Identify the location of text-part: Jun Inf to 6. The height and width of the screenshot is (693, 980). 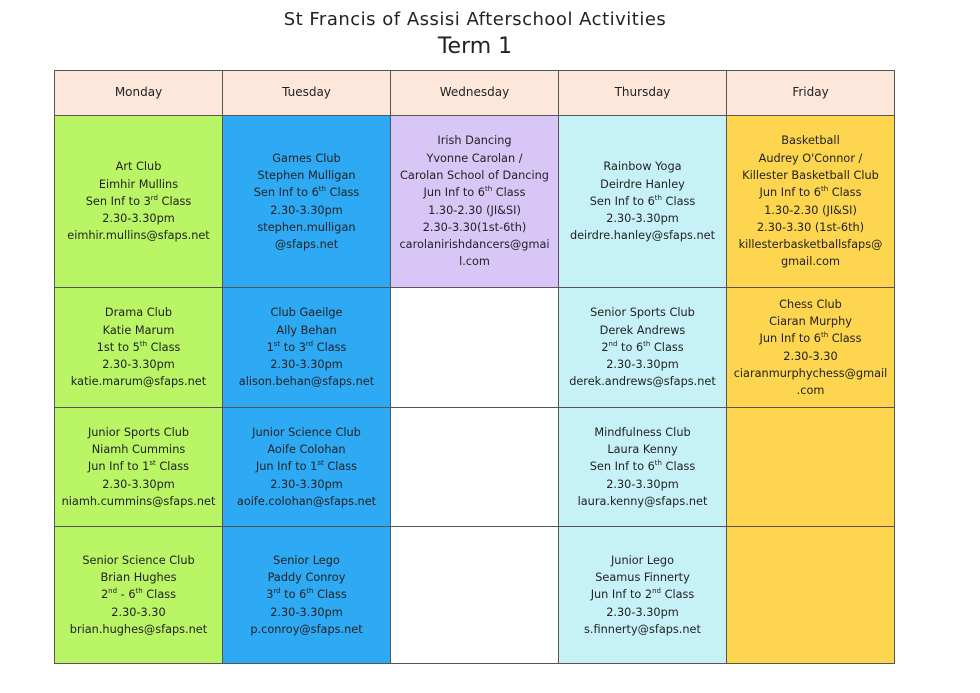
(790, 193).